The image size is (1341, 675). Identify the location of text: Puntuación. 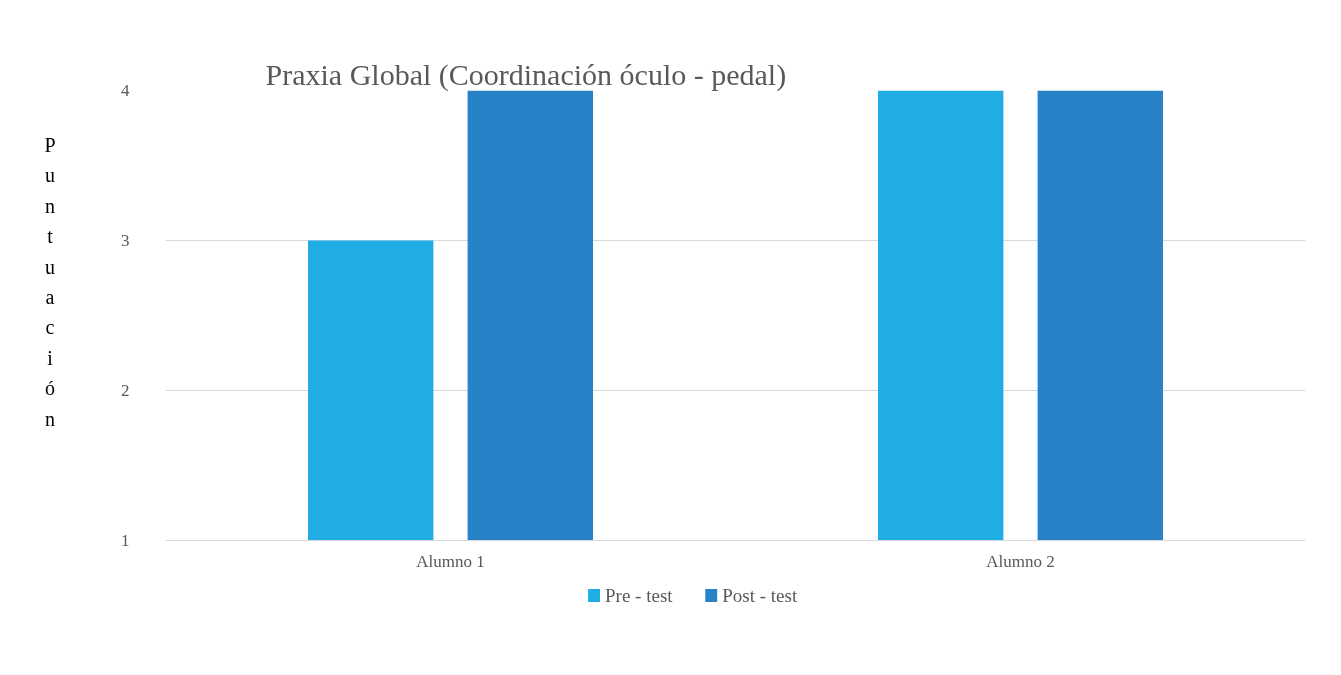
(50, 282).